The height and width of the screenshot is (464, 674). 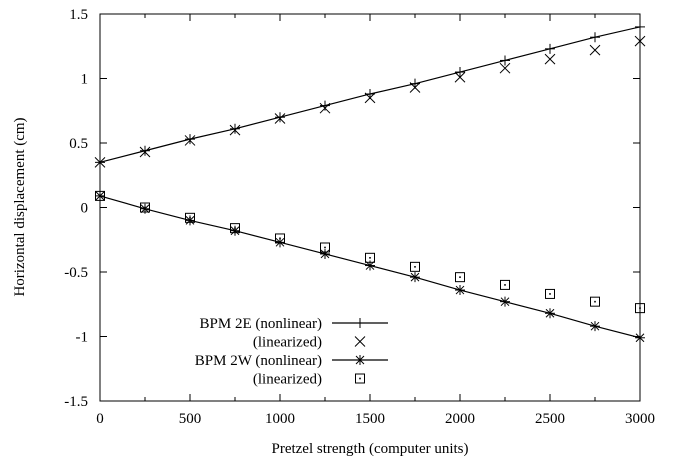 I want to click on x-tick-label: 3000, so click(x=640, y=419).